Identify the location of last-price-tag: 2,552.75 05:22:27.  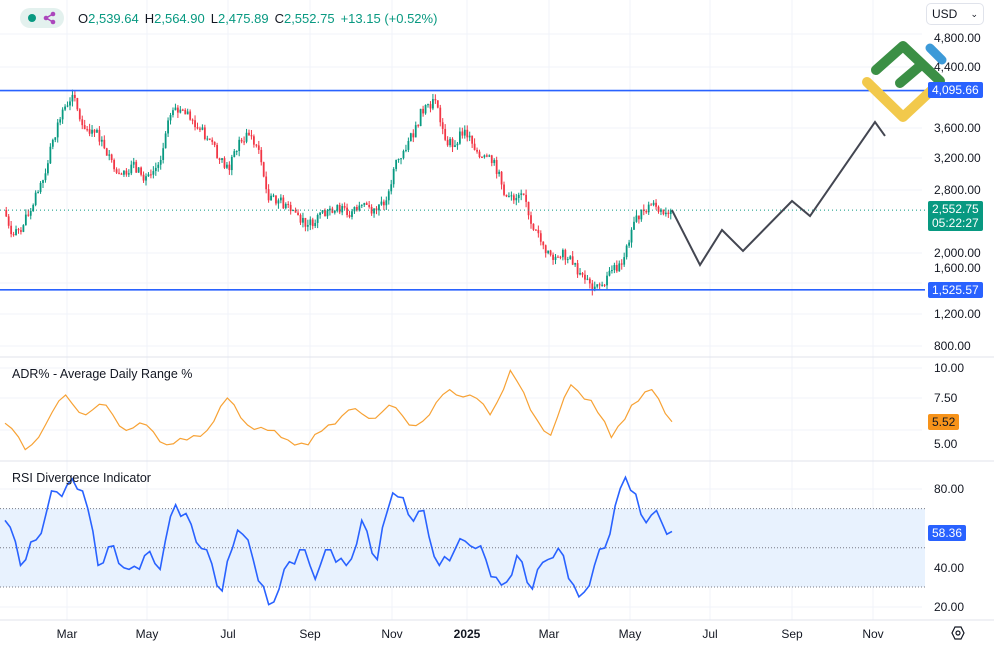
(955, 216).